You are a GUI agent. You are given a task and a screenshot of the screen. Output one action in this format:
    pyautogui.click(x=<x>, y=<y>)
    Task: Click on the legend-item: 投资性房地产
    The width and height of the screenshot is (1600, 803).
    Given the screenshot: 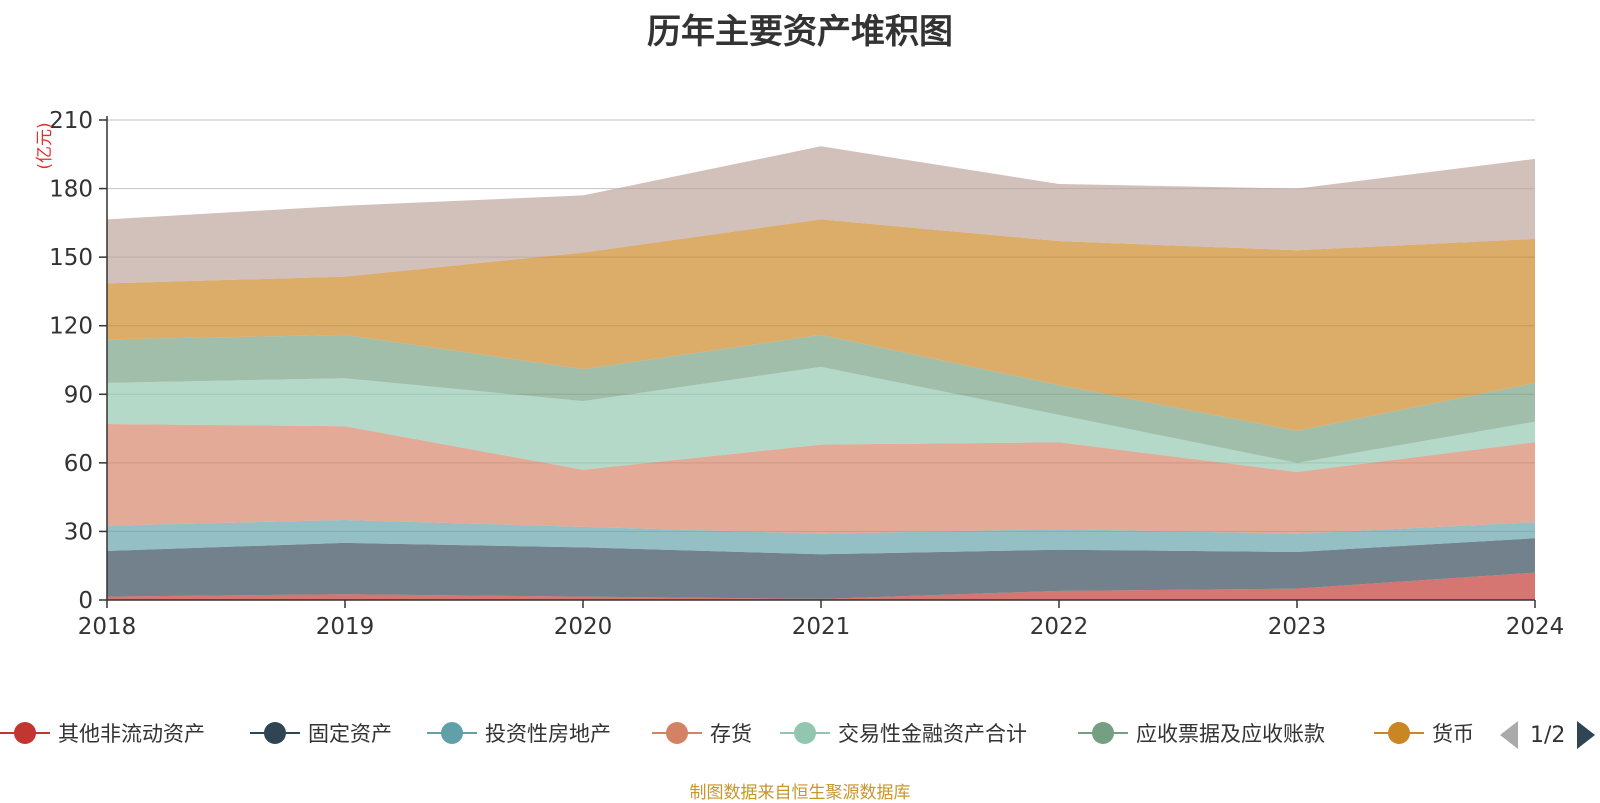 What is the action you would take?
    pyautogui.click(x=519, y=733)
    